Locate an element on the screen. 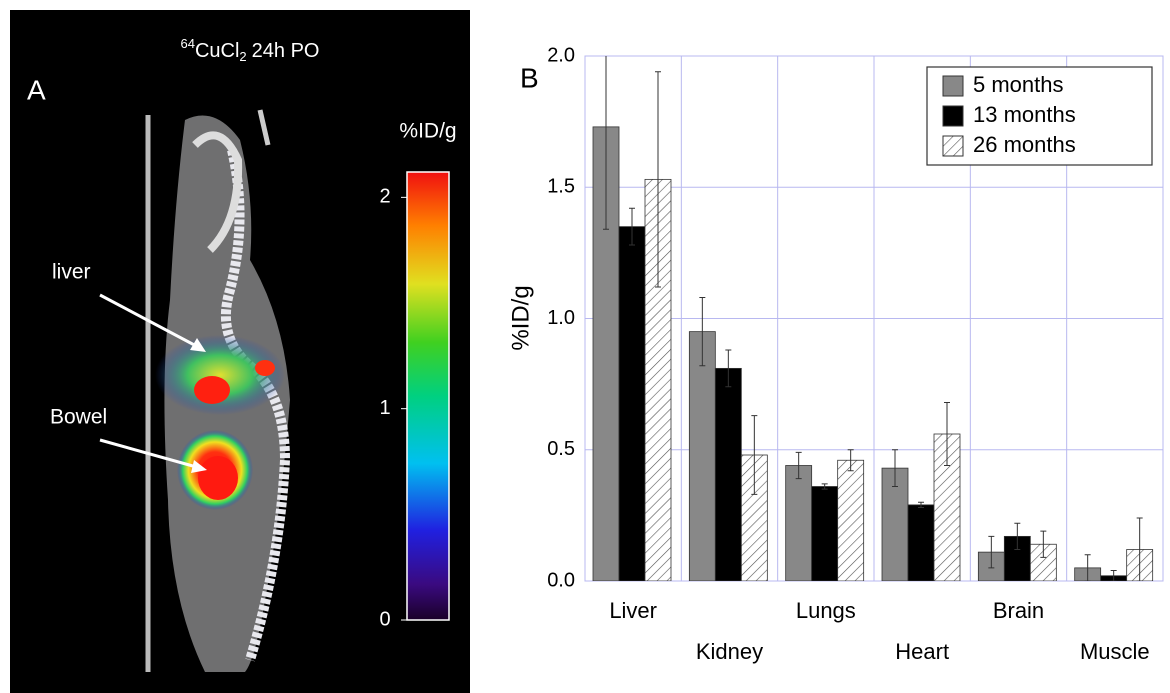 This screenshot has height=693, width=1170. legend-label: 26 months is located at coordinates (1024, 144).